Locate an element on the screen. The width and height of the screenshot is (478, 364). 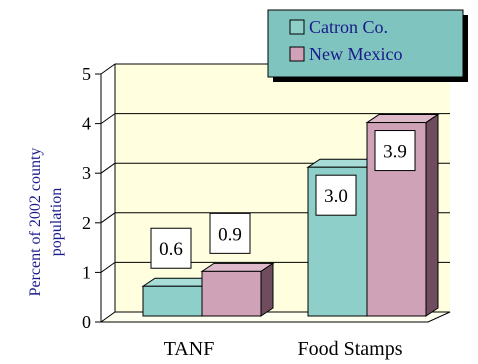
legend: Catron Co. New Mexico is located at coordinates (367, 45).